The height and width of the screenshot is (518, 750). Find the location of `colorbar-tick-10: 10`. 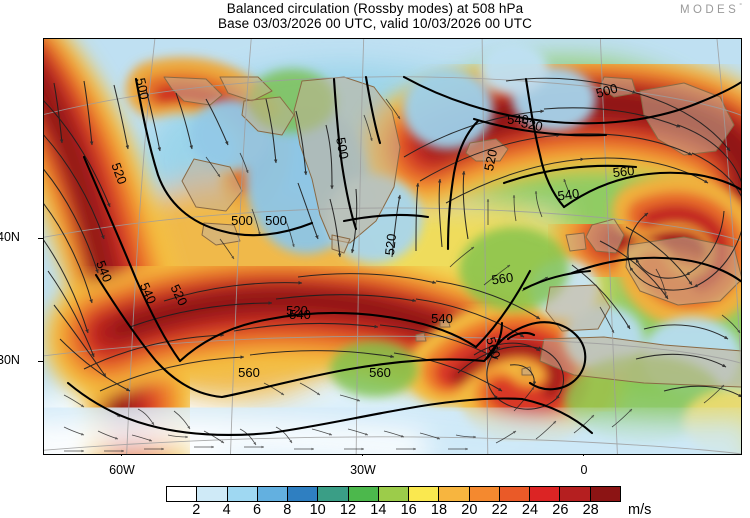

colorbar-tick-10: 10 is located at coordinates (317, 510).